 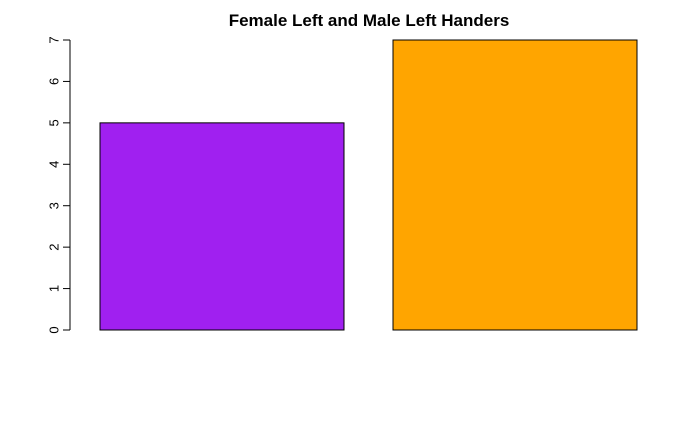 I want to click on y-tick-label: 7, so click(x=54, y=39).